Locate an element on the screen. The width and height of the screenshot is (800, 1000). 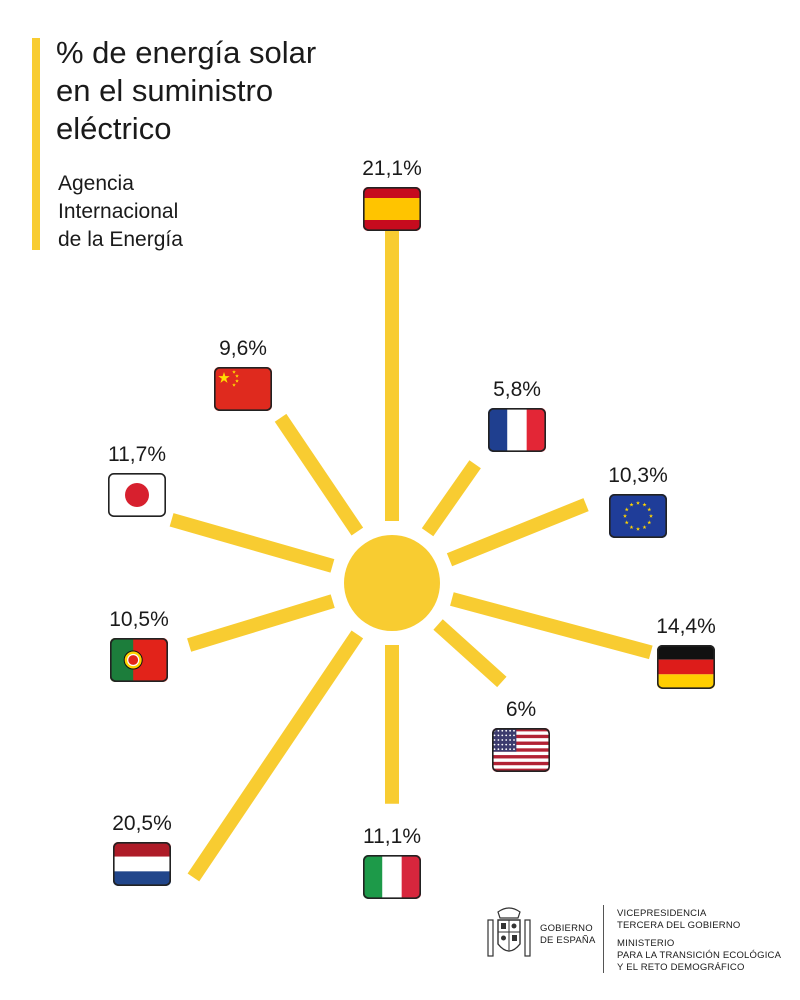
vice-line: TERCERA DEL GOBIERNO is located at coordinates (679, 925).